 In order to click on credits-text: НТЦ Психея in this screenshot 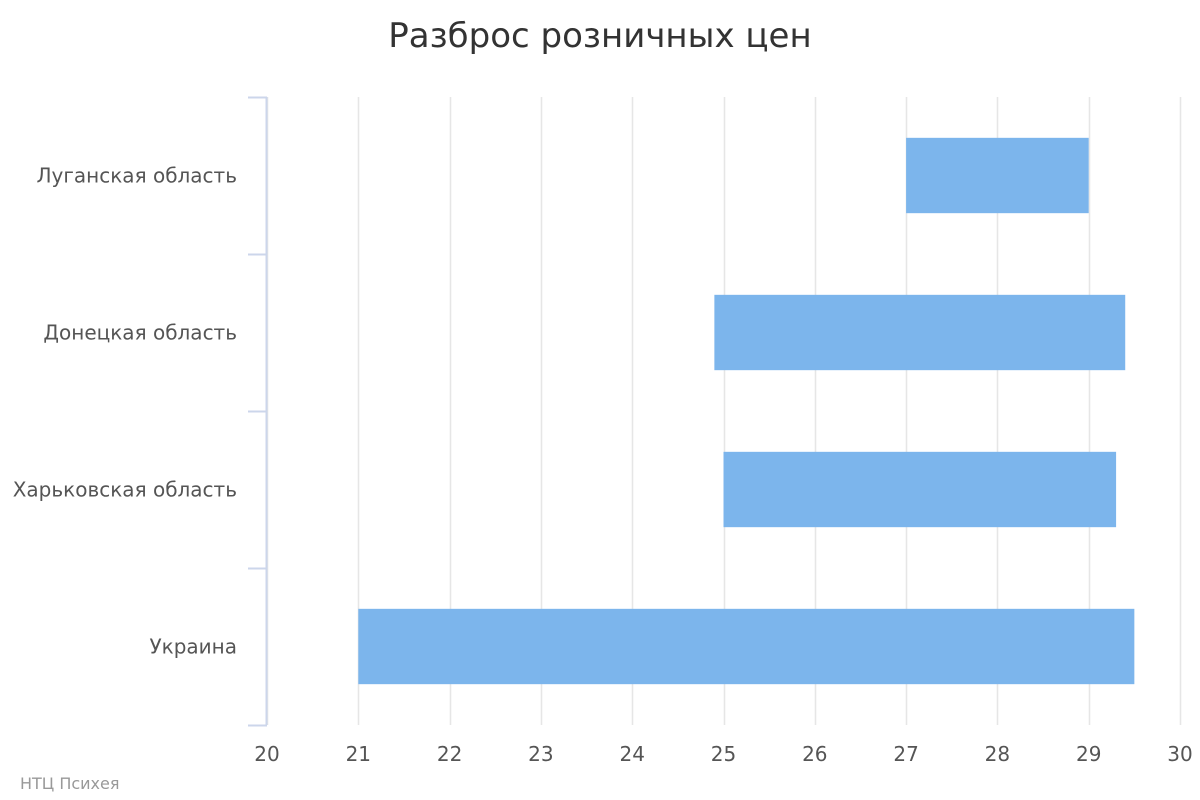, I will do `click(69, 783)`.